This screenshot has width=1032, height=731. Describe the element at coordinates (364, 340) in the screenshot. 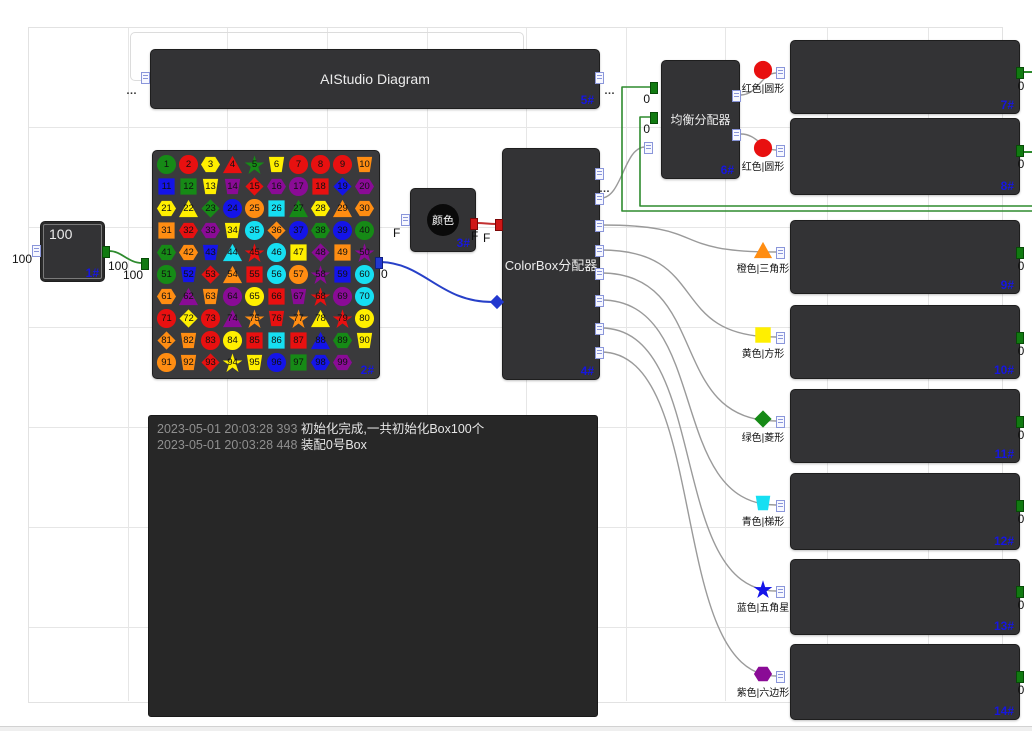

I see `box-item-trapezoid-yellow: 90` at that location.